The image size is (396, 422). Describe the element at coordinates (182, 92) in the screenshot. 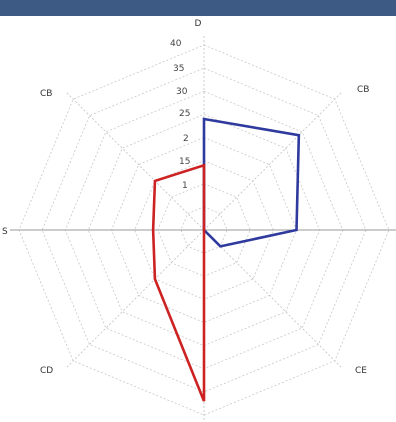

I see `tick-label-30: 30` at that location.